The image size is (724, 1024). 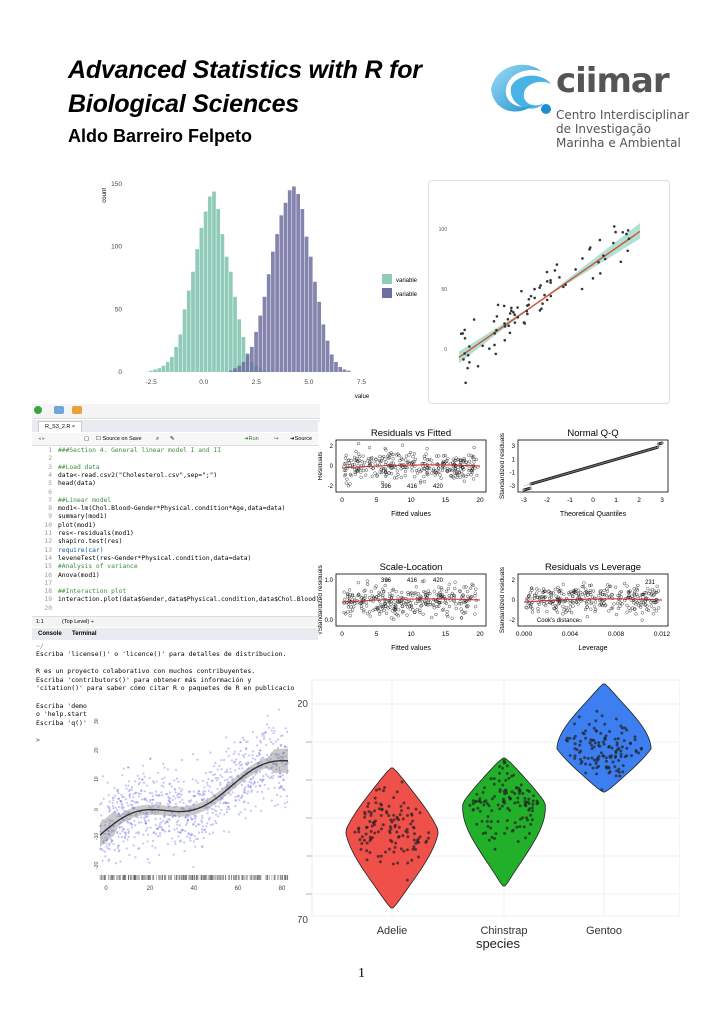 I want to click on code-line: 6, so click(x=176, y=493).